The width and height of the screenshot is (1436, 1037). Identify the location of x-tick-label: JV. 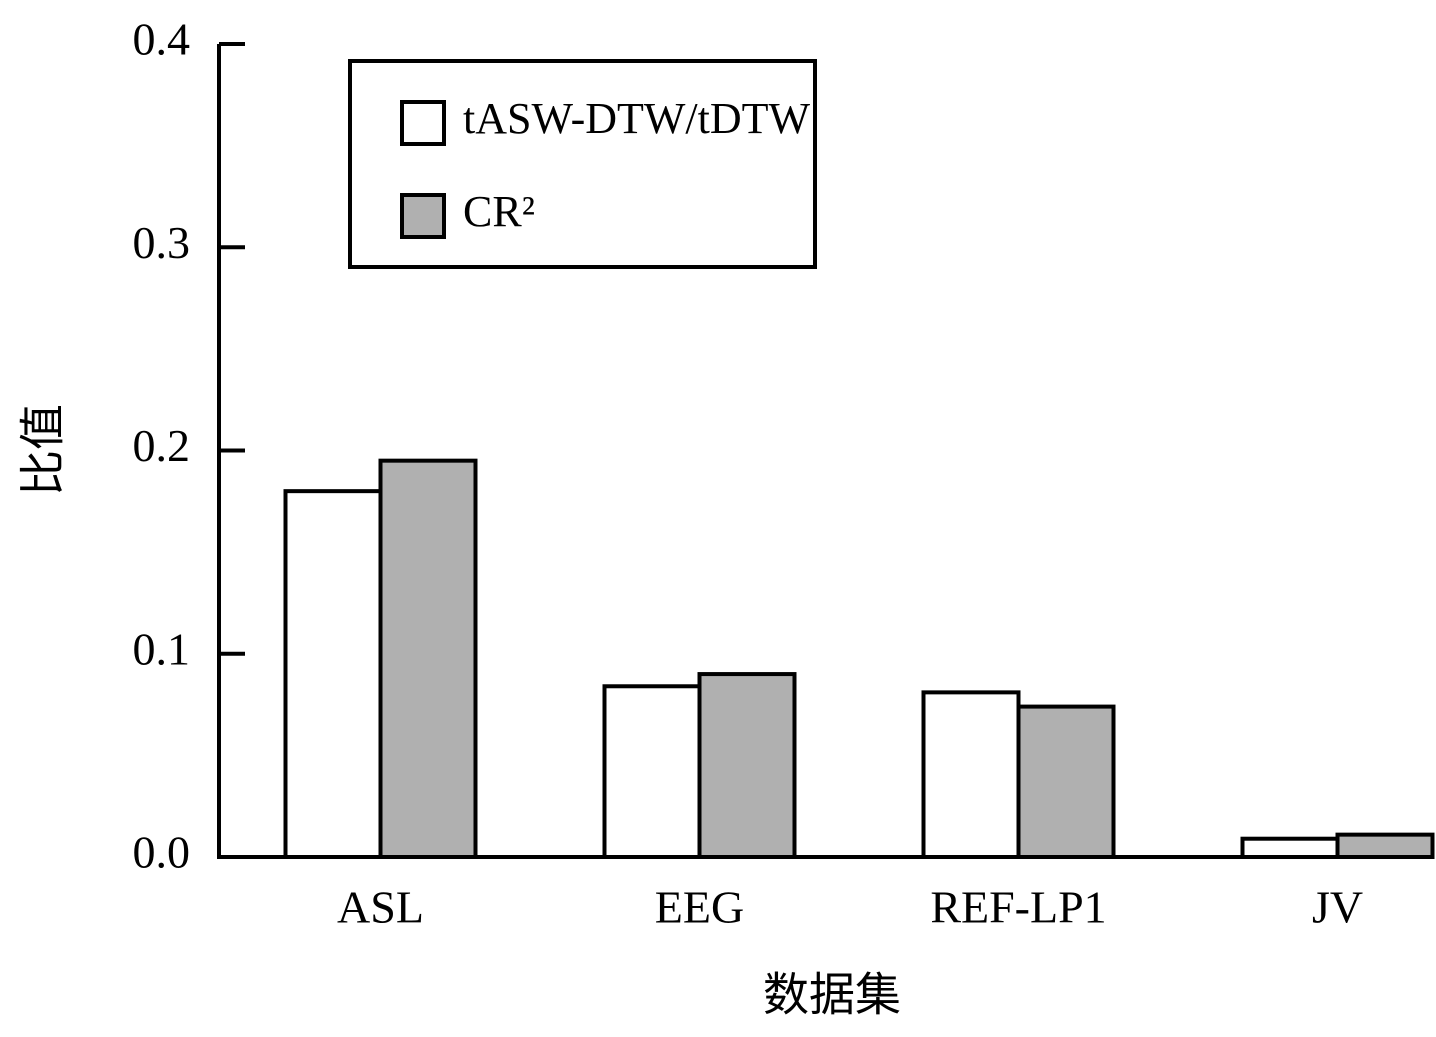
(1337, 907).